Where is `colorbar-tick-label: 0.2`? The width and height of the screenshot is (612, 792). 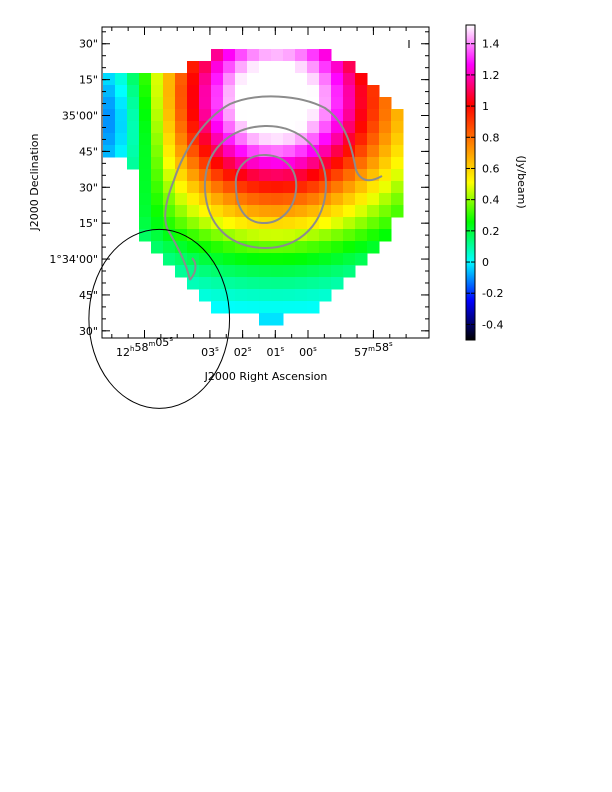
colorbar-tick-label: 0.2 is located at coordinates (491, 231).